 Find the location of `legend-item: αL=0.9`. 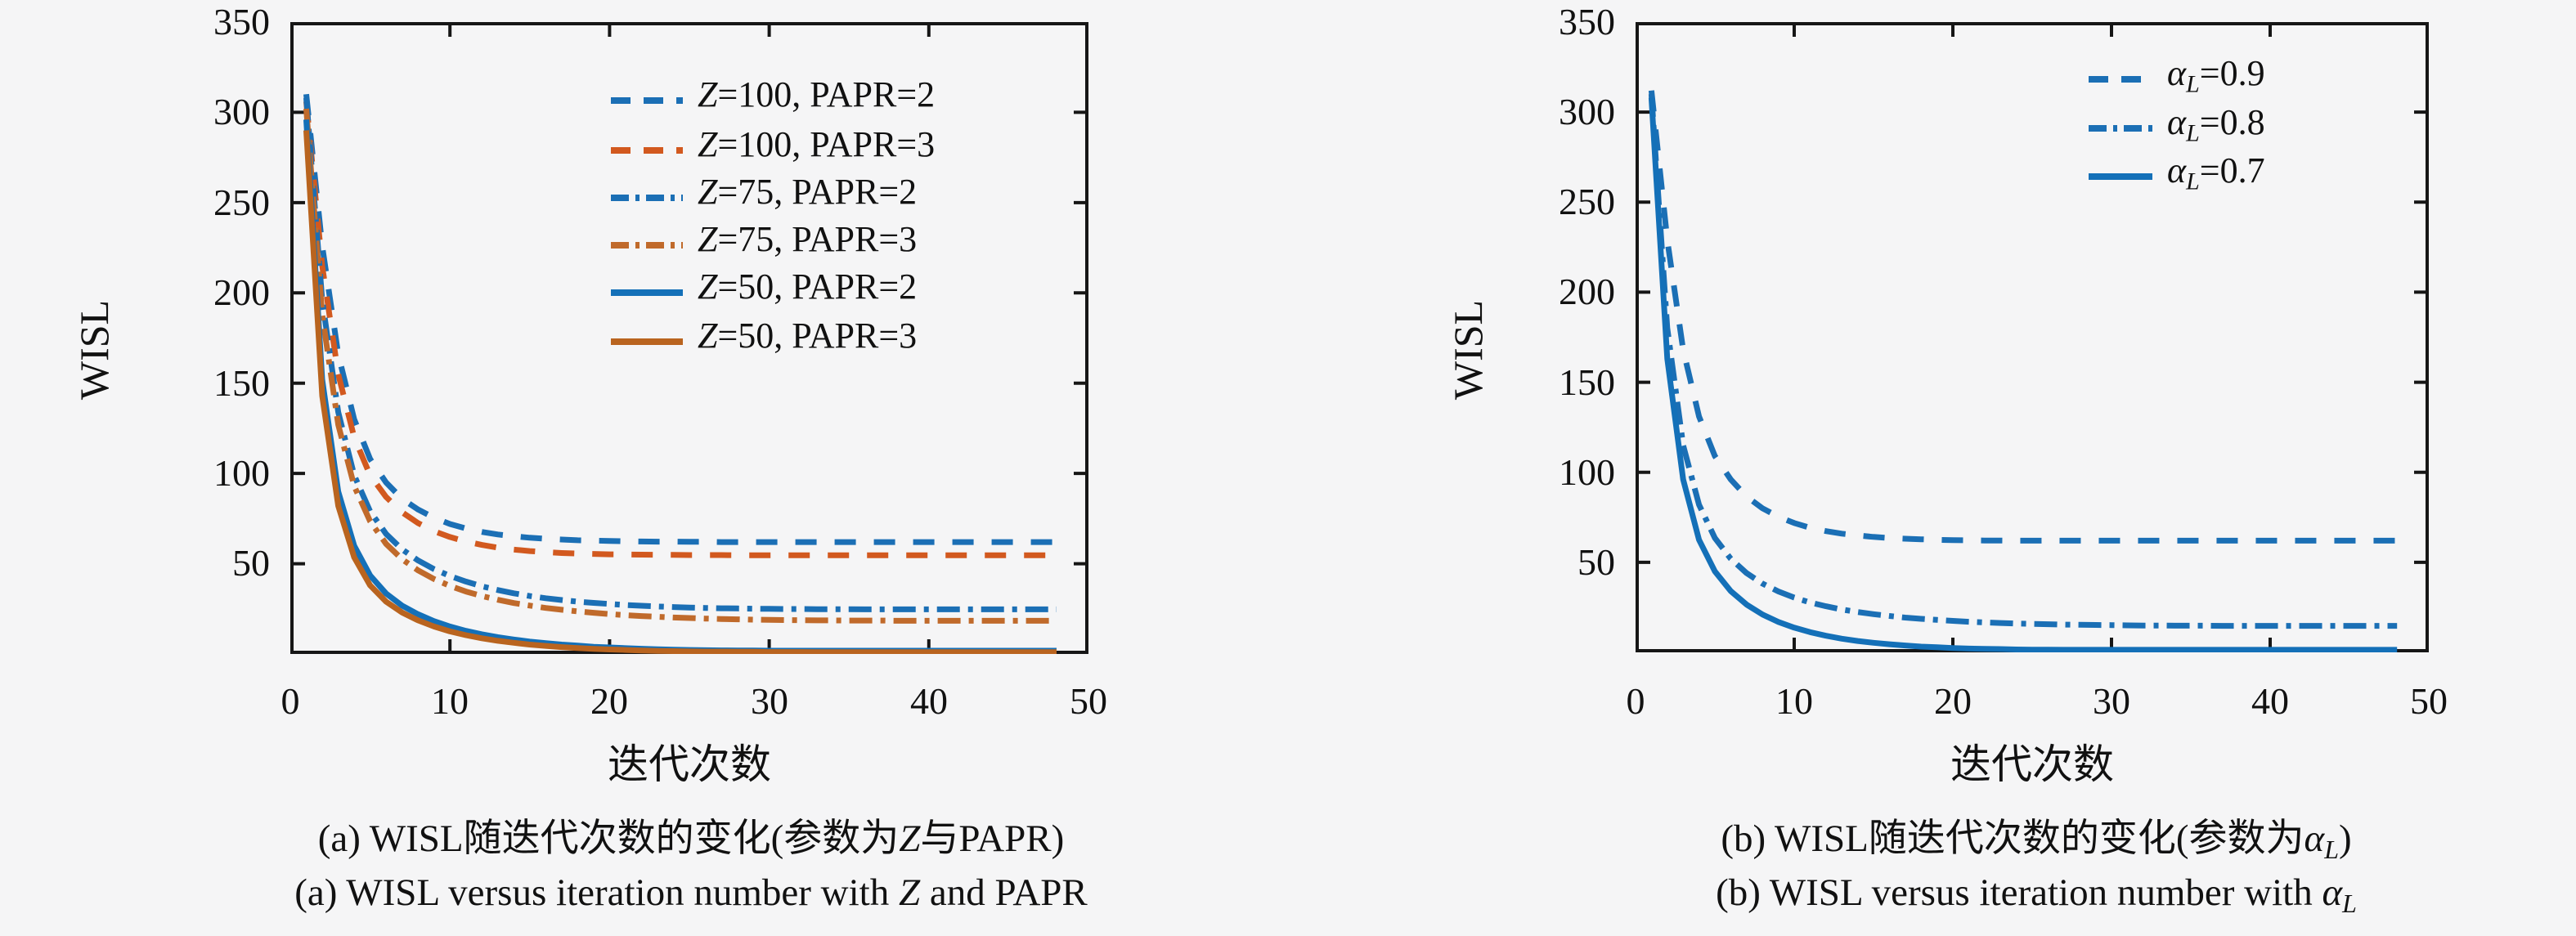

legend-item: αL=0.9 is located at coordinates (2176, 77).